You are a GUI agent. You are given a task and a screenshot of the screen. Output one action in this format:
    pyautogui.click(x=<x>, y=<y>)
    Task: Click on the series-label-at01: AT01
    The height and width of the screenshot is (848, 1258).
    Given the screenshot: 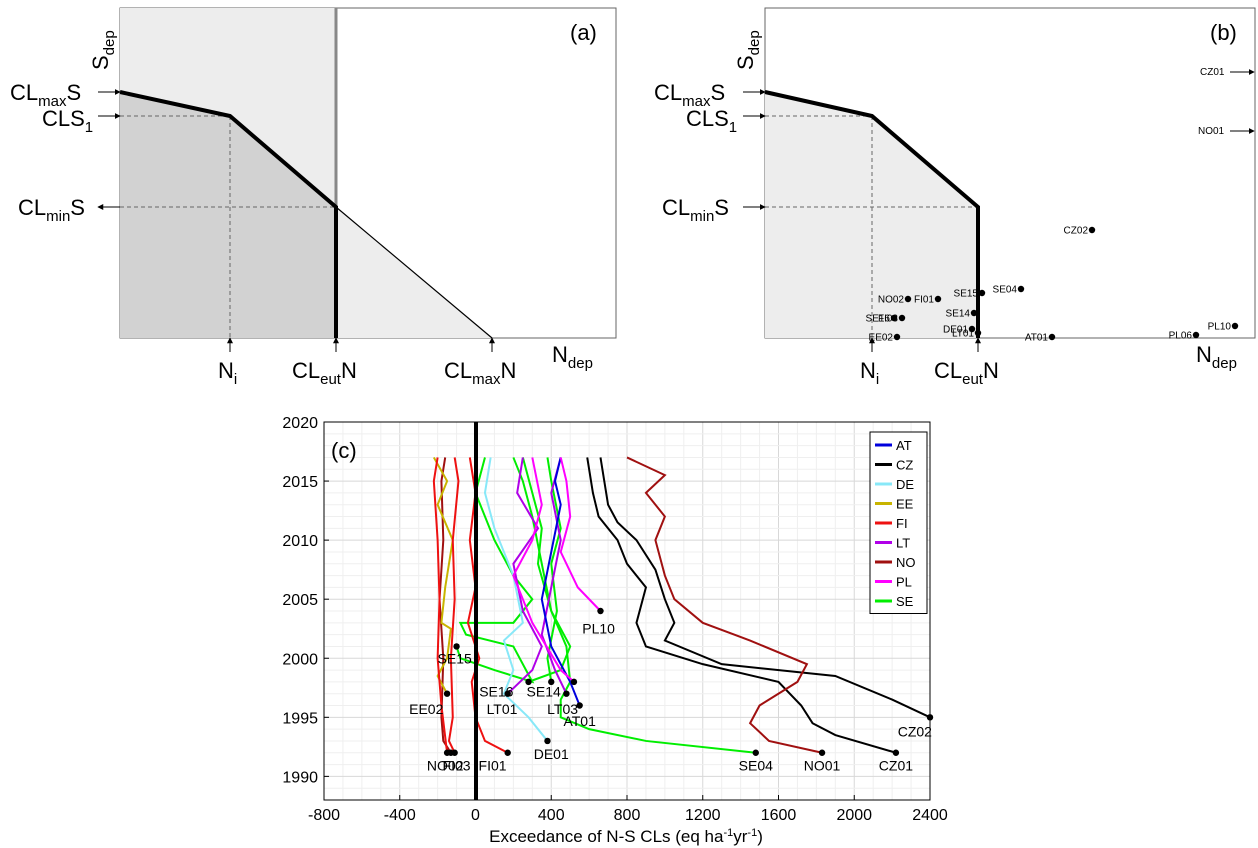 What is the action you would take?
    pyautogui.click(x=579, y=721)
    